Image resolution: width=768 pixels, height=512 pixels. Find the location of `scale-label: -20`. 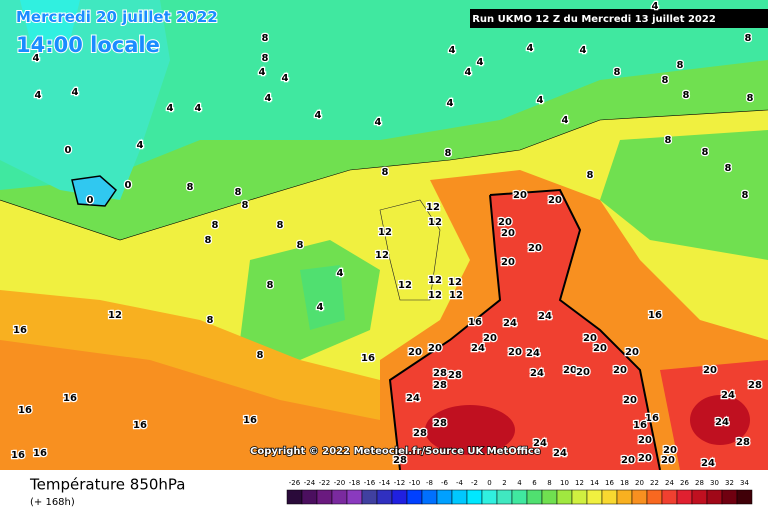

scale-label: -20 is located at coordinates (339, 483).